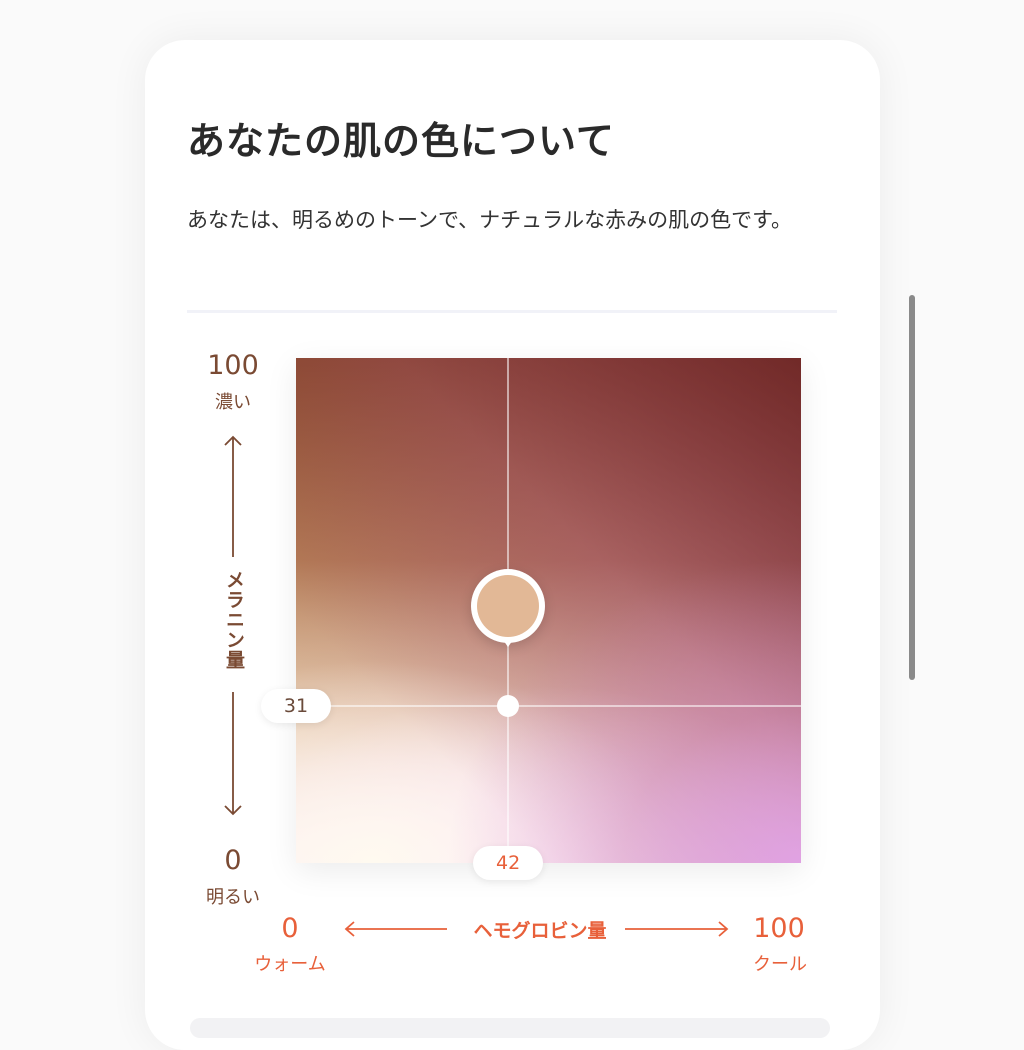 This screenshot has height=1050, width=1024. What do you see at coordinates (508, 706) in the screenshot?
I see `data-point` at bounding box center [508, 706].